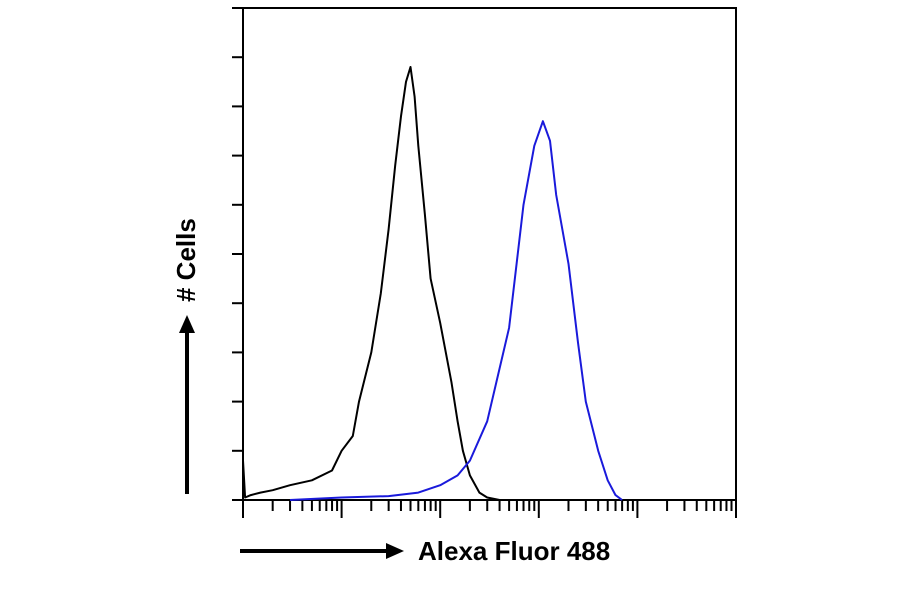  What do you see at coordinates (514, 551) in the screenshot?
I see `x-axis-label: Alexa Fluor 488` at bounding box center [514, 551].